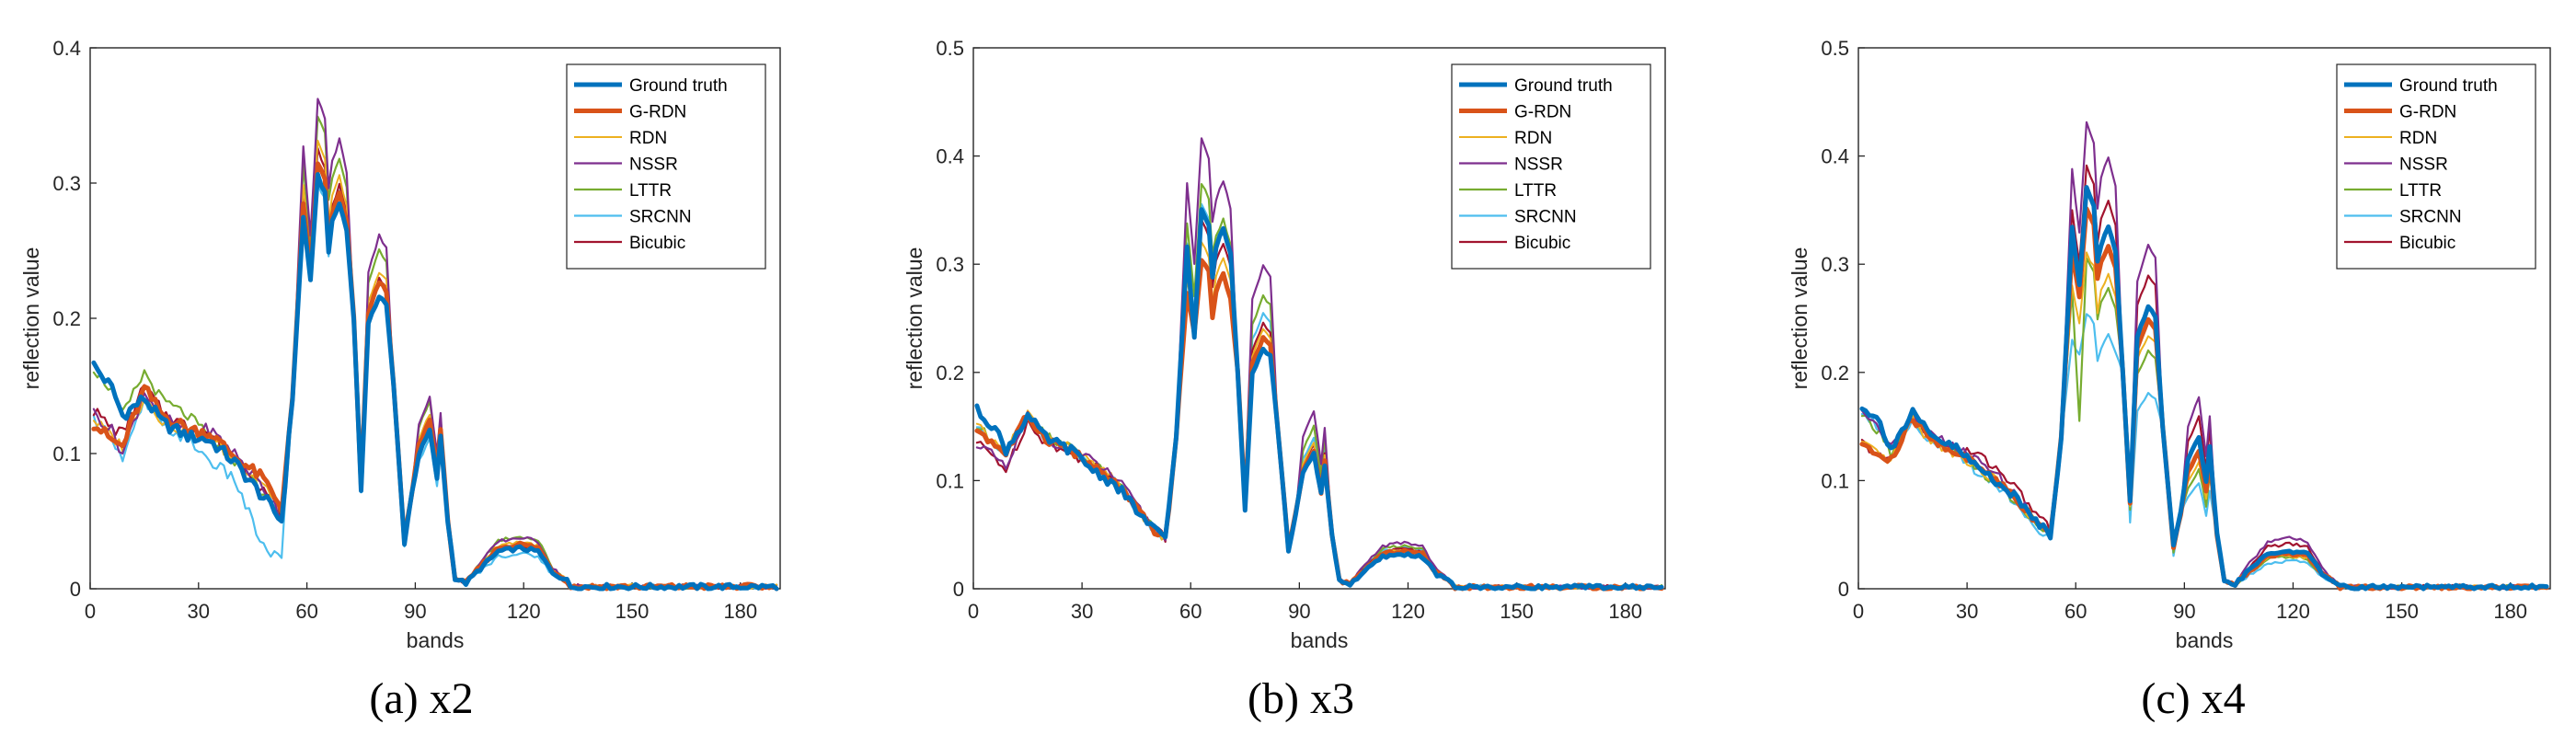 The image size is (2576, 747). What do you see at coordinates (1301, 698) in the screenshot?
I see `panel-caption: (b) x3` at bounding box center [1301, 698].